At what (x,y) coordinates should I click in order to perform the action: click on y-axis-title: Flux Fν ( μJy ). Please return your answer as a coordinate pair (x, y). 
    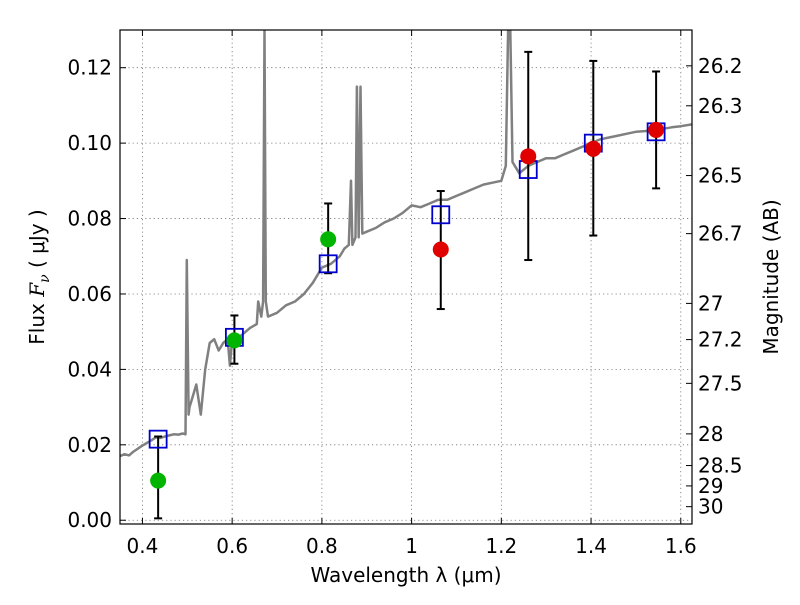
    Looking at the image, I should click on (39, 276).